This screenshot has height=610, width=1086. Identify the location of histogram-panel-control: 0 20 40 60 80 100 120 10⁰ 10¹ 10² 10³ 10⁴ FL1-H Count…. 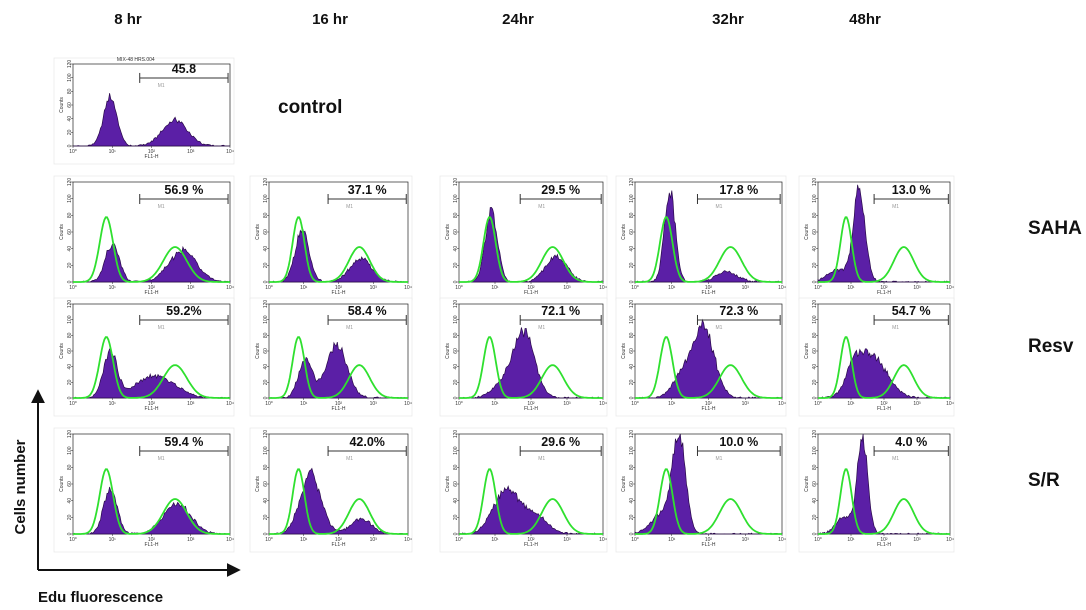
(144, 111).